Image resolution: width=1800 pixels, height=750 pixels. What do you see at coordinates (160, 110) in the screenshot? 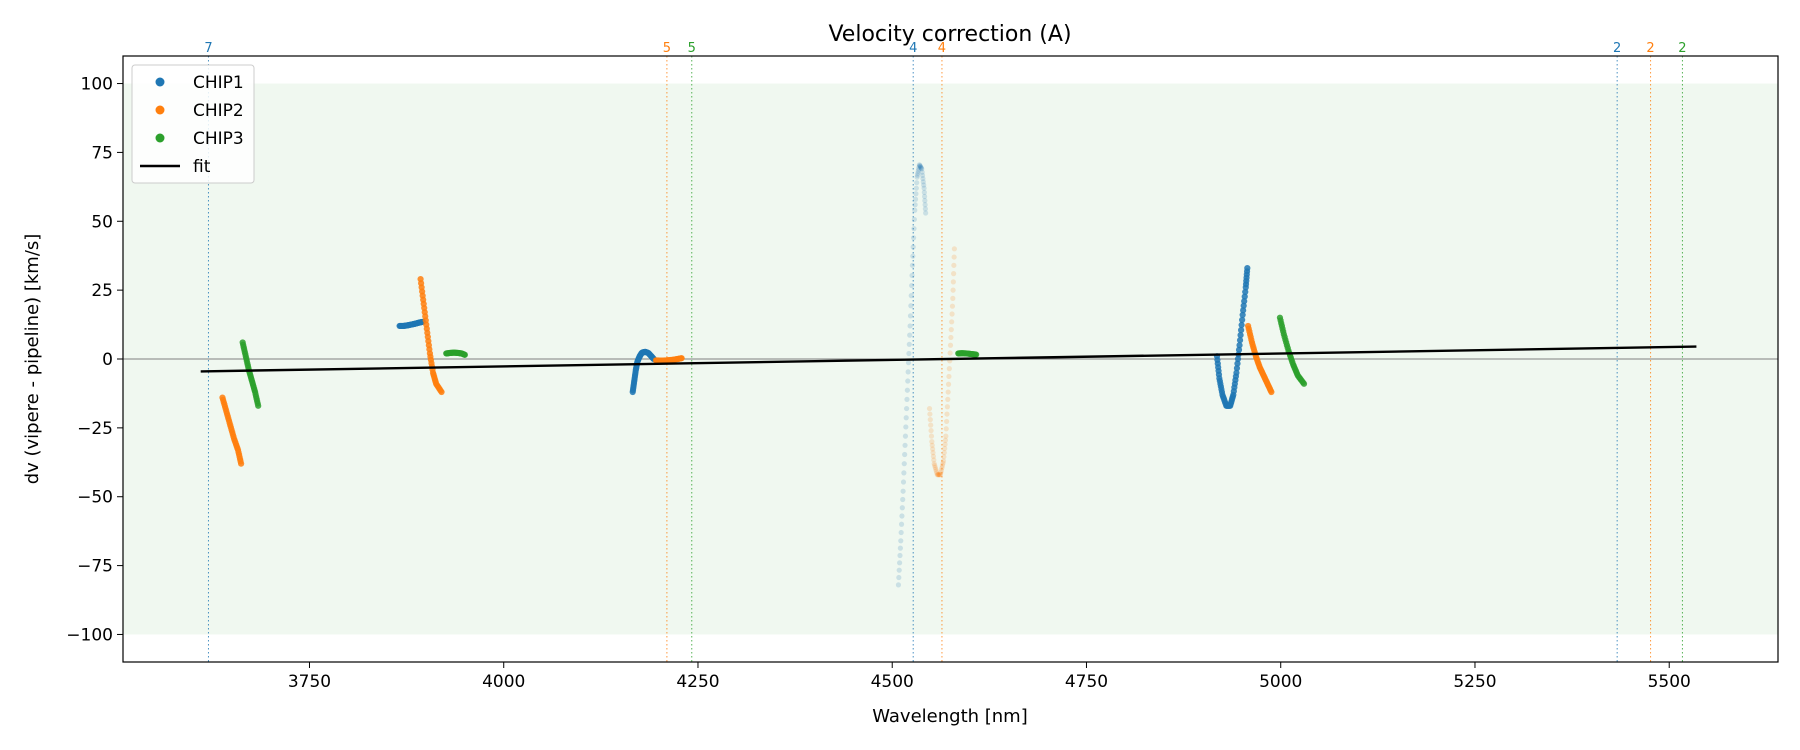
I see `legend-marker` at bounding box center [160, 110].